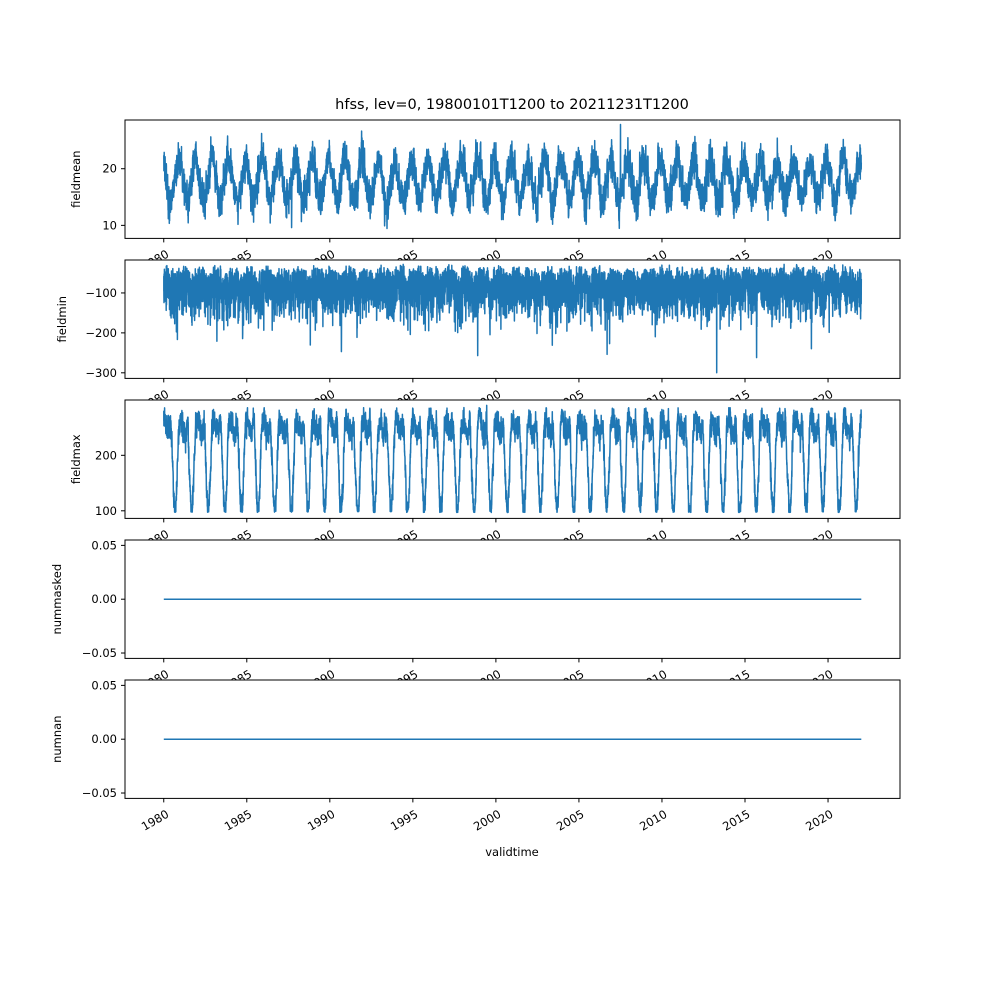 The image size is (1000, 1000). I want to click on y-axis-label-fieldmean: fieldmean, so click(76, 178).